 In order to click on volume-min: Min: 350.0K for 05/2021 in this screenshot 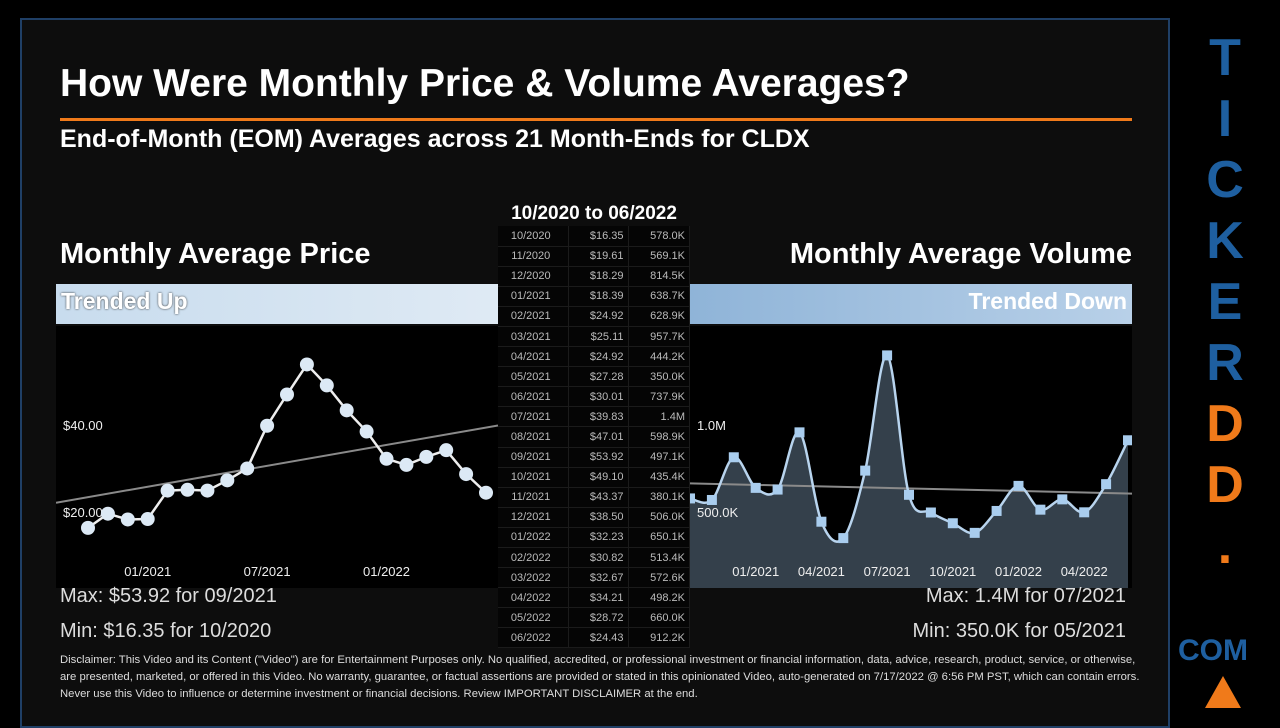, I will do `click(1019, 631)`.